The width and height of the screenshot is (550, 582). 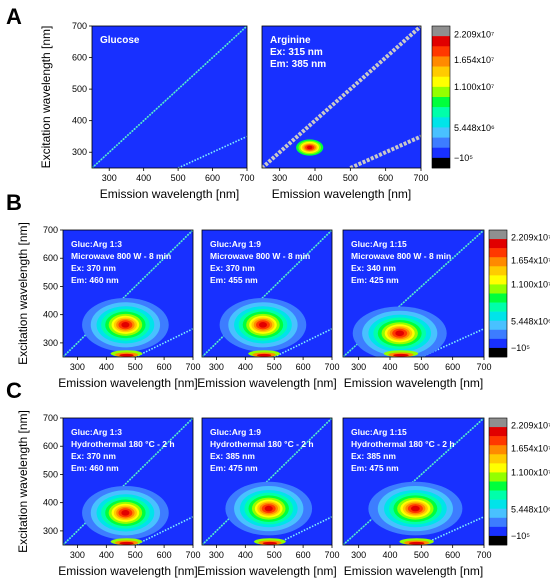 I want to click on panel-text-line: Gluc:Arg 1:15, so click(x=379, y=244).